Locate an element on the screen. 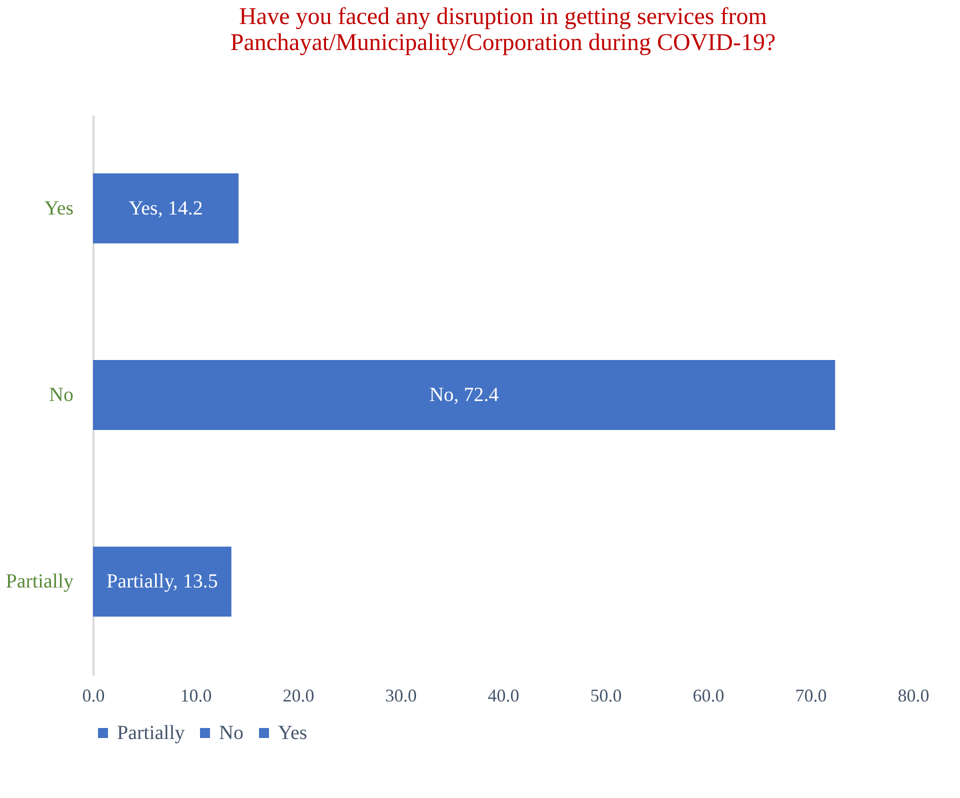 The height and width of the screenshot is (798, 960). x-tick-label: 60.0 is located at coordinates (708, 696).